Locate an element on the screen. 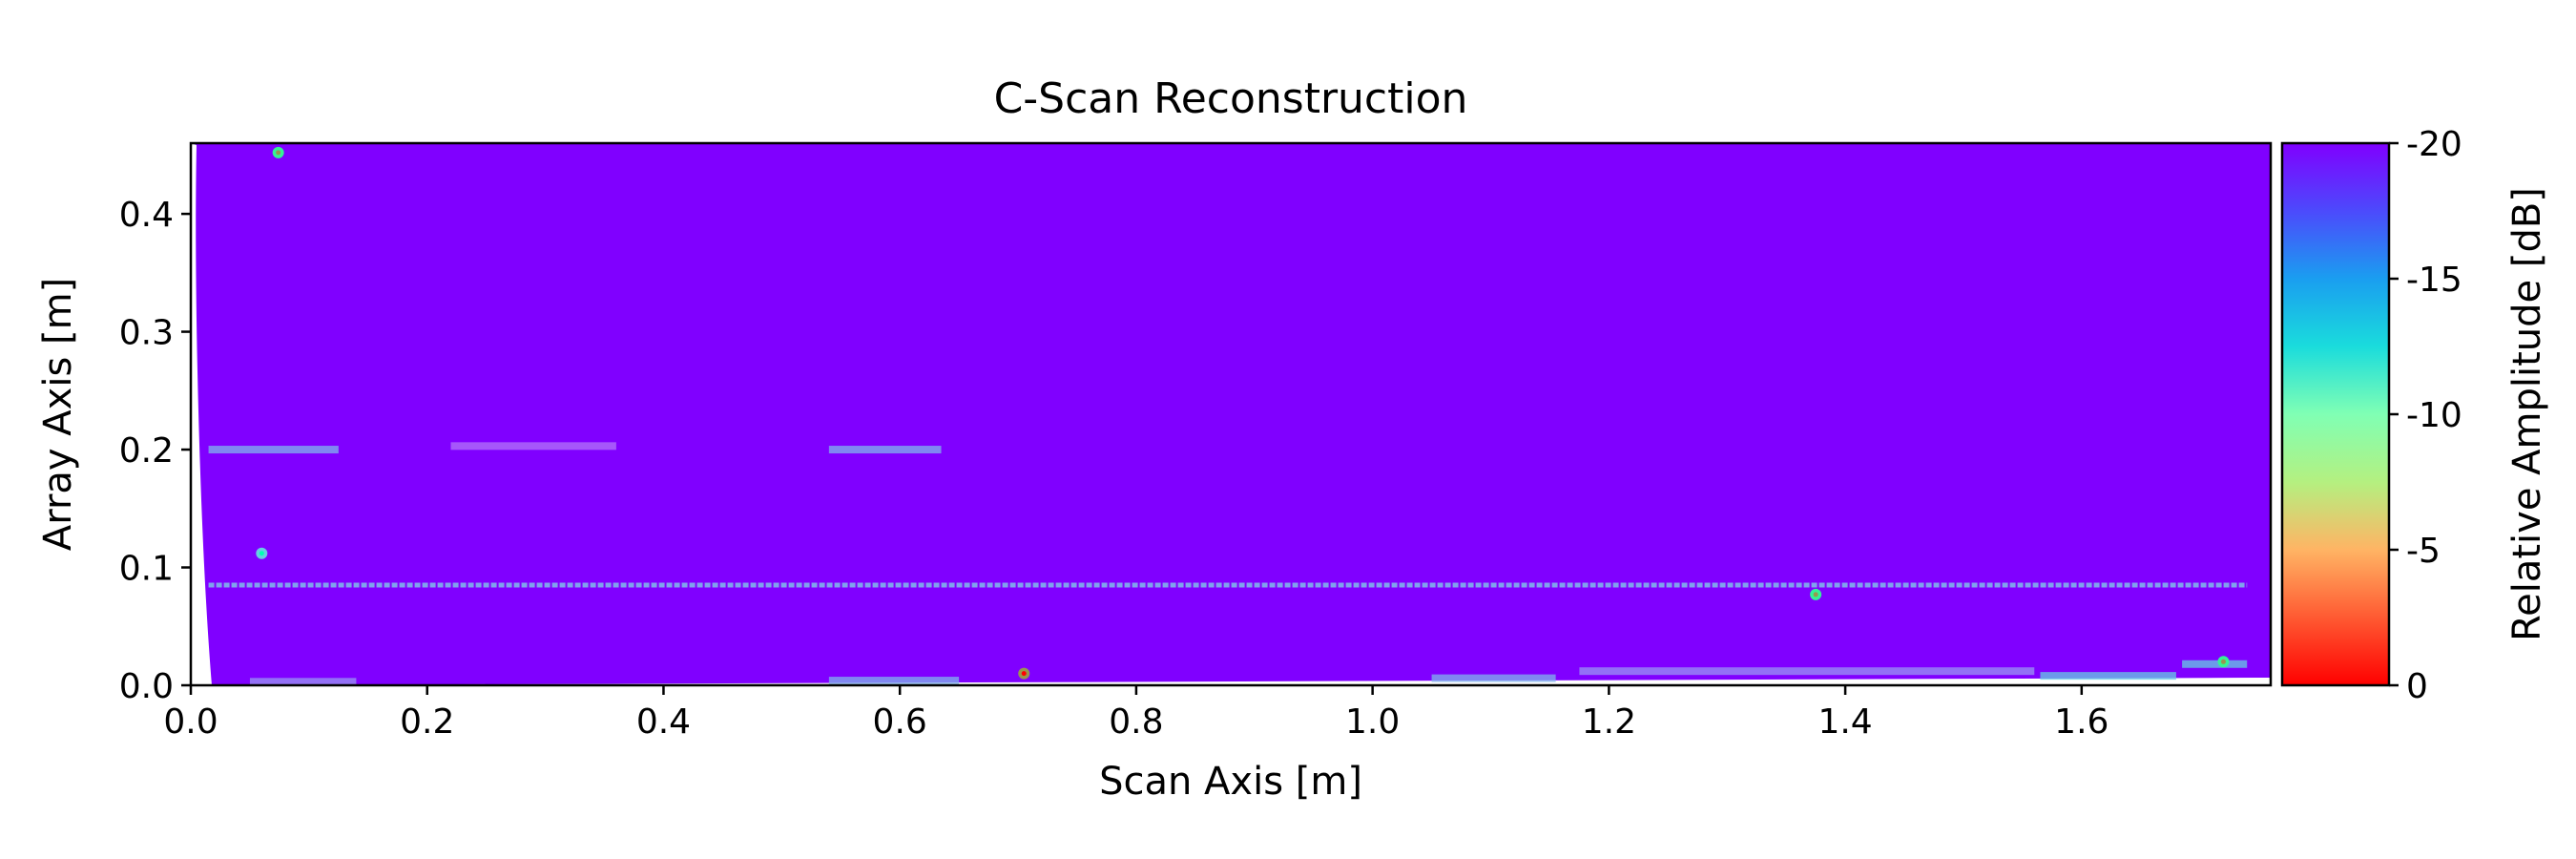 The height and width of the screenshot is (859, 2576). y-tick-label: 0.2 is located at coordinates (146, 451).